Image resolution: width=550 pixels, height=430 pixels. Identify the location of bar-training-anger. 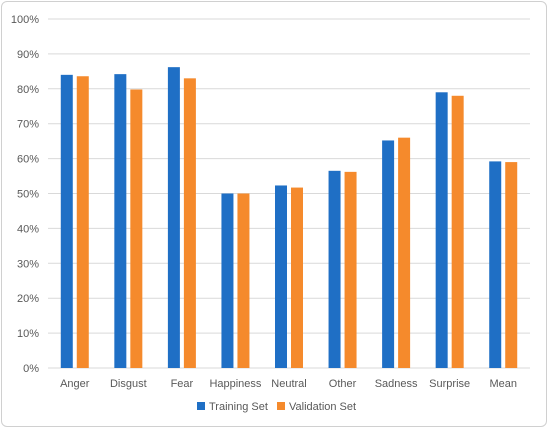
(66, 221).